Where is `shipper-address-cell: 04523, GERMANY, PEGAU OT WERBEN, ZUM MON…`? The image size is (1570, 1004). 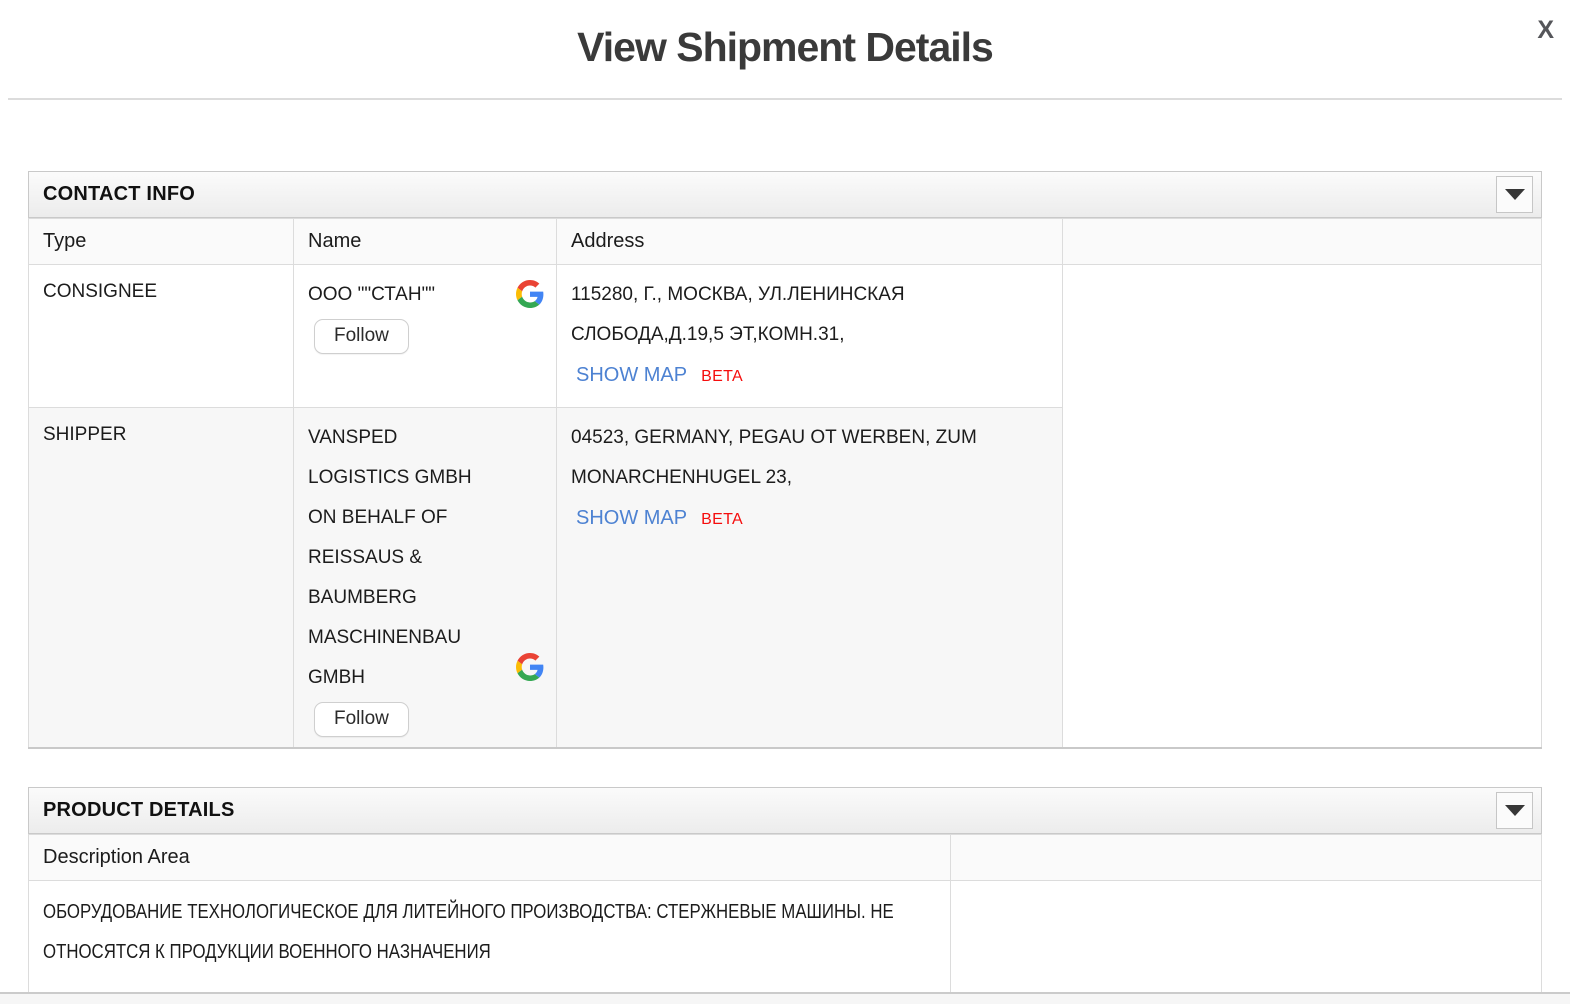 shipper-address-cell: 04523, GERMANY, PEGAU OT WERBEN, ZUM MON… is located at coordinates (809, 578).